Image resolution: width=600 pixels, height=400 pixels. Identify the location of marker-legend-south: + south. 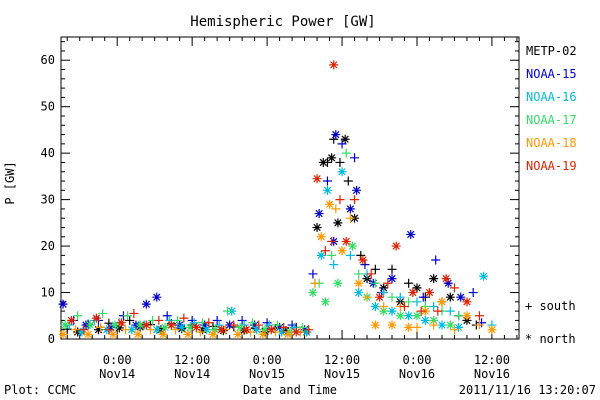
(550, 306).